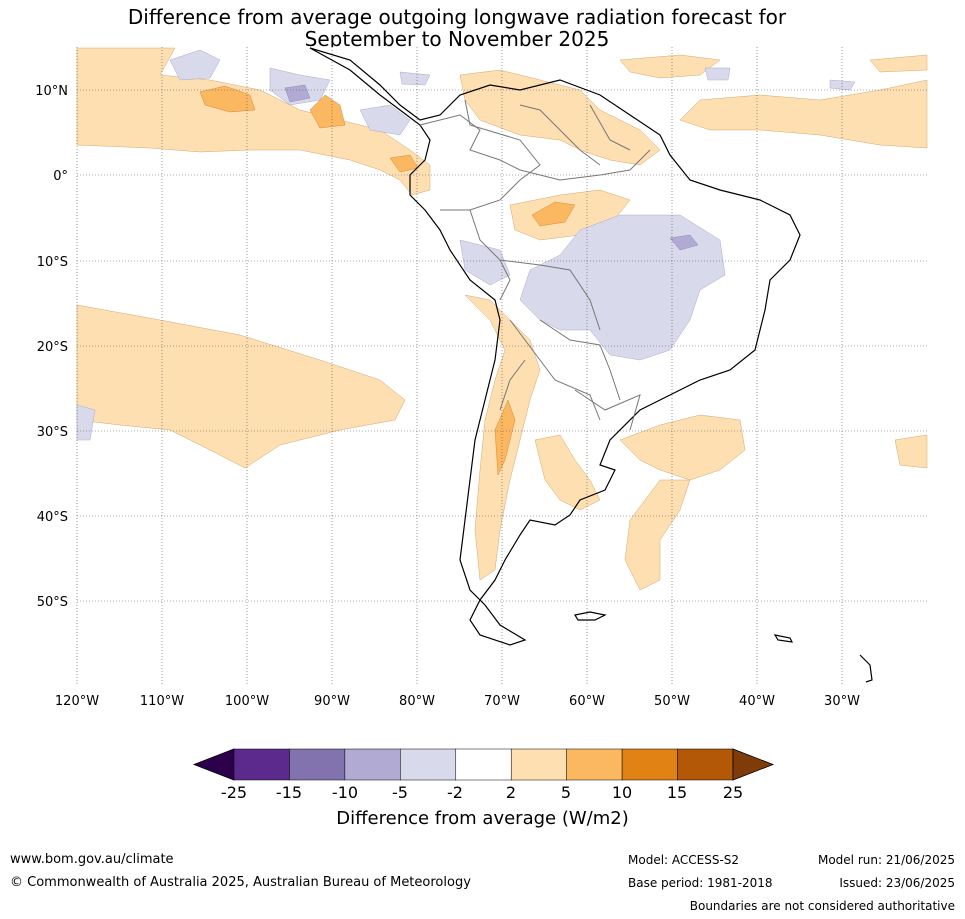 Image resolution: width=965 pixels, height=919 pixels. I want to click on colorbar-title: Difference from average (W/m2), so click(482, 818).